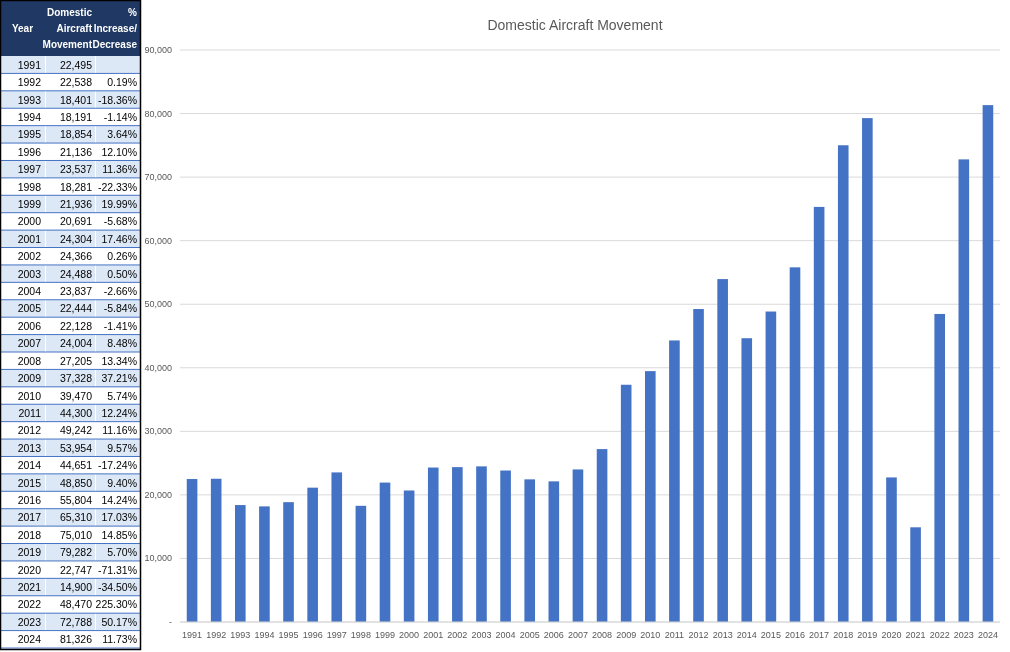 Image resolution: width=1010 pixels, height=652 pixels. Describe the element at coordinates (29, 465) in the screenshot. I see `y-tick-label: 2014` at that location.